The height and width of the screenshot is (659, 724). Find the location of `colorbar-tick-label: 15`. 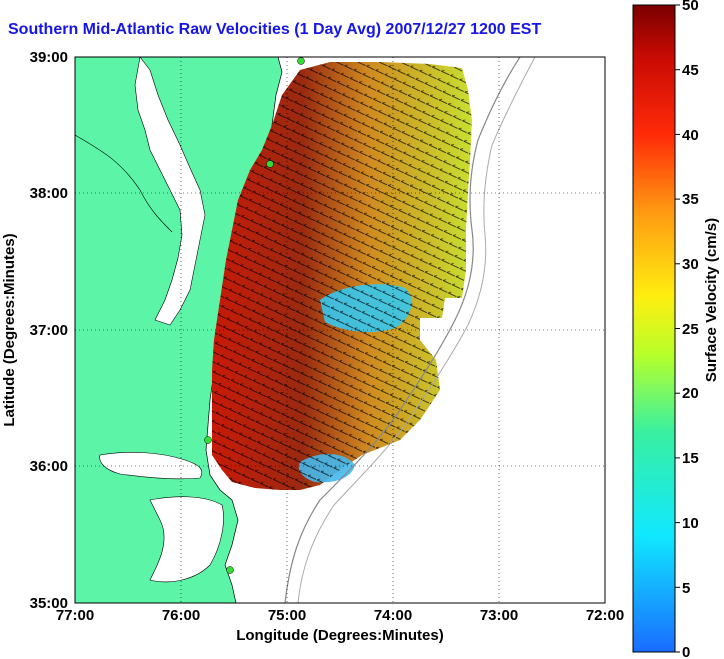

colorbar-tick-label: 15 is located at coordinates (690, 458).